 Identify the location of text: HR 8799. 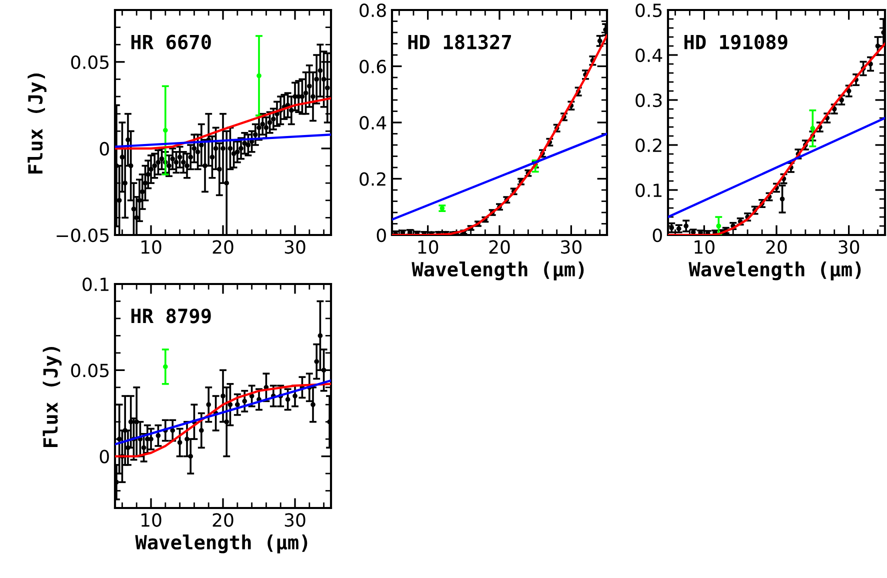
(171, 316).